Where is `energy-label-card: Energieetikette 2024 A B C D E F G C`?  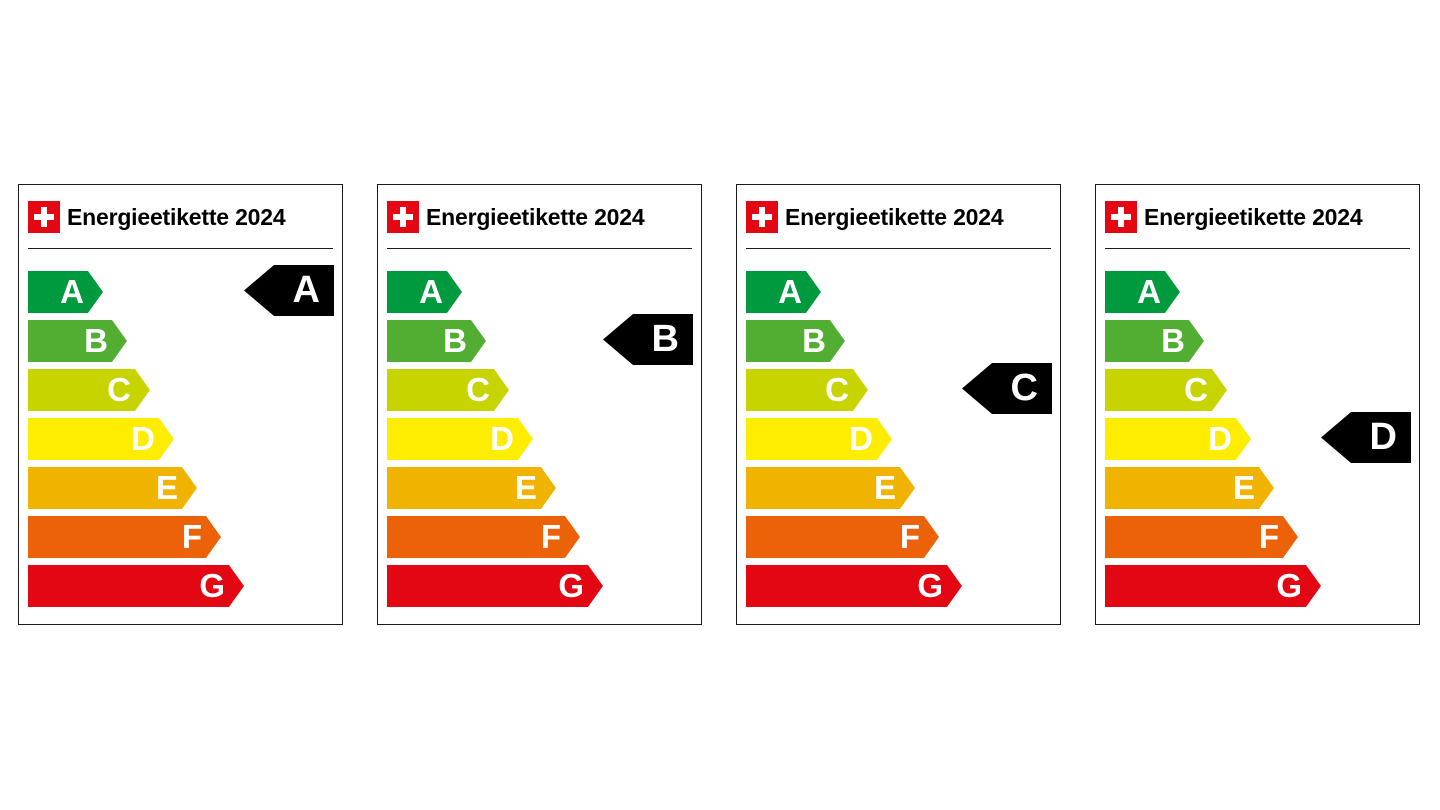 energy-label-card: Energieetikette 2024 A B C D E F G C is located at coordinates (898, 404).